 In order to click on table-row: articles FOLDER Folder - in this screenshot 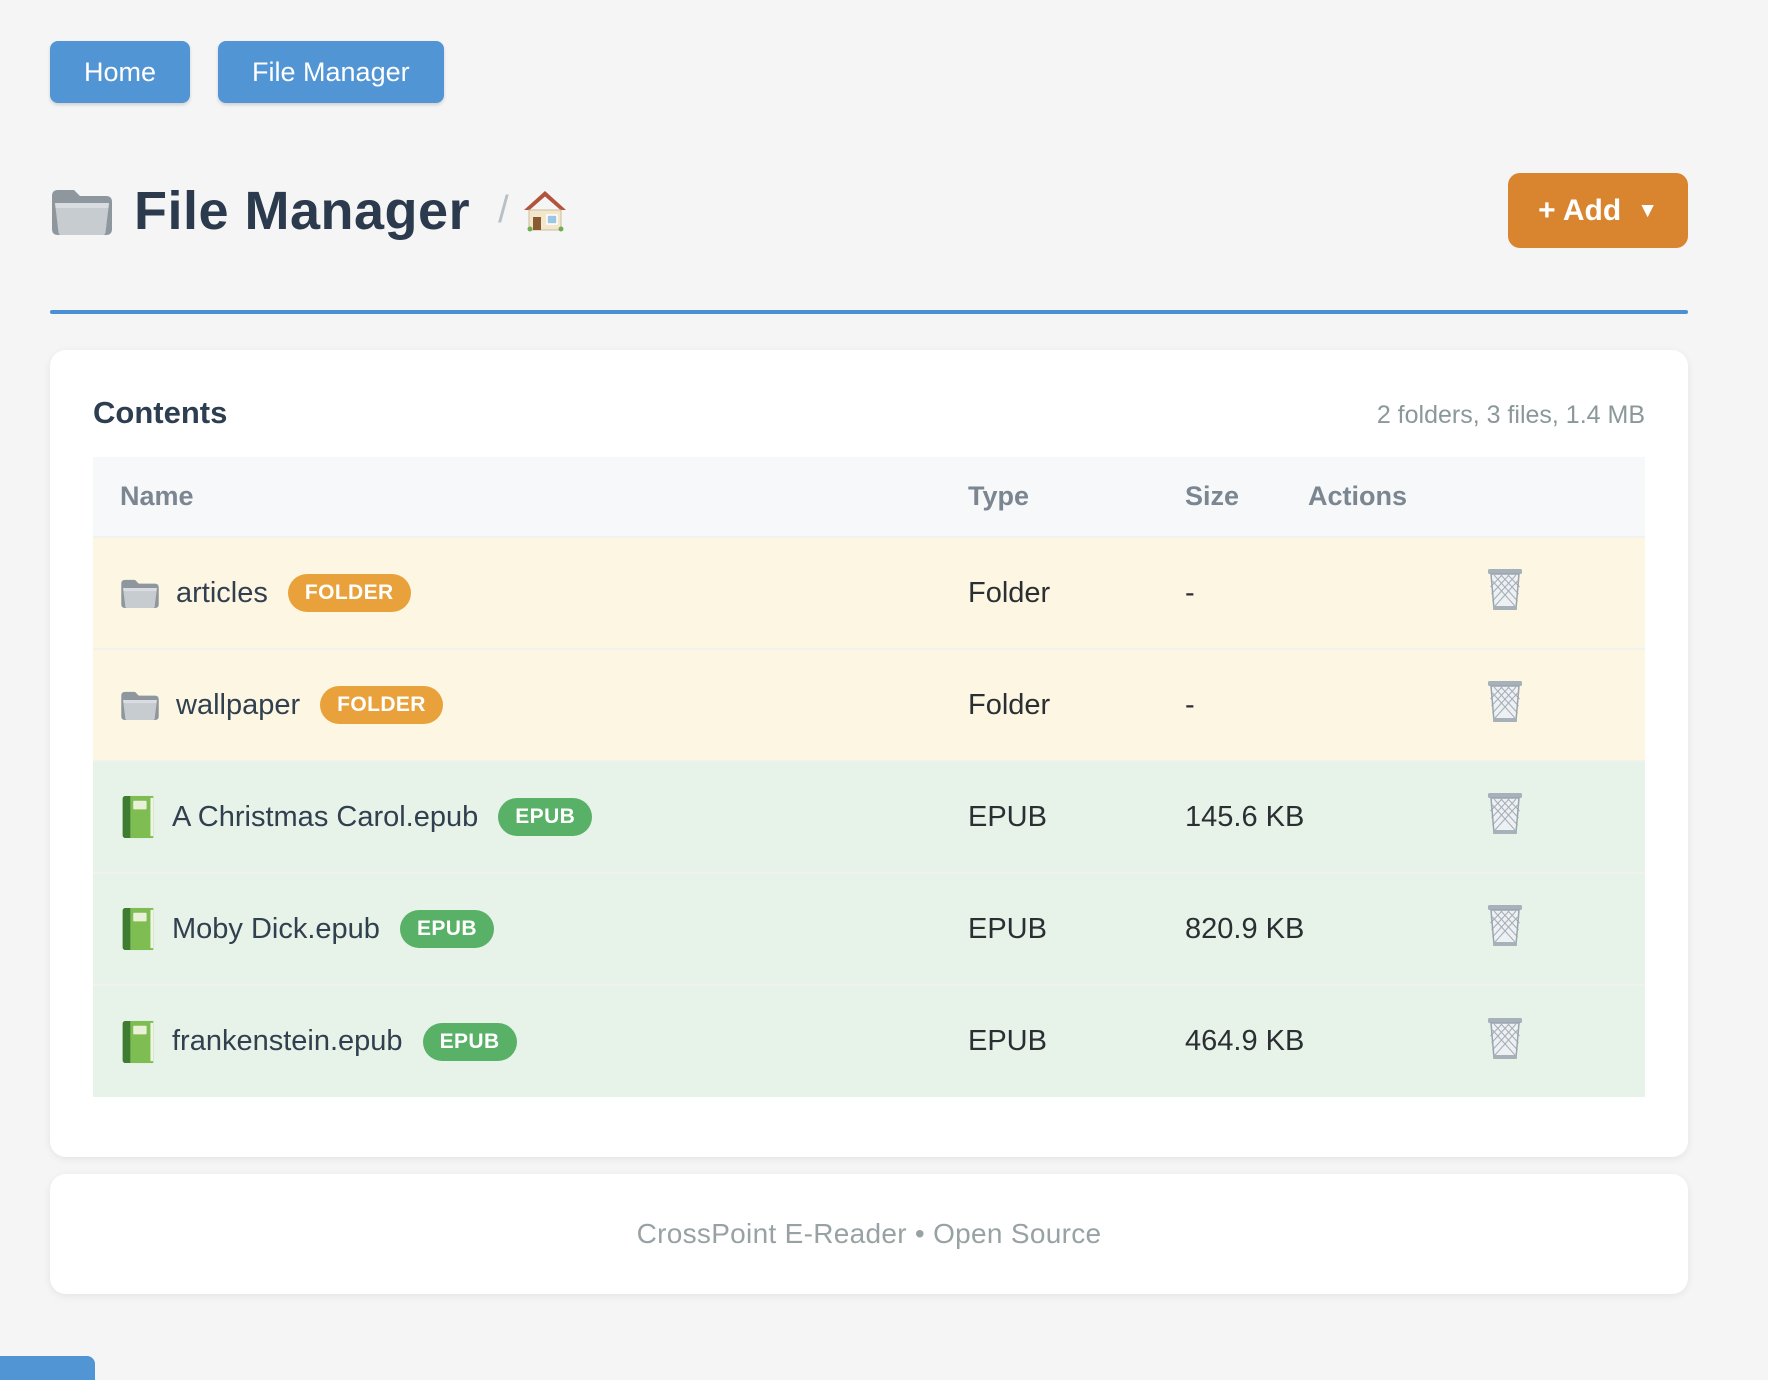, I will do `click(869, 592)`.